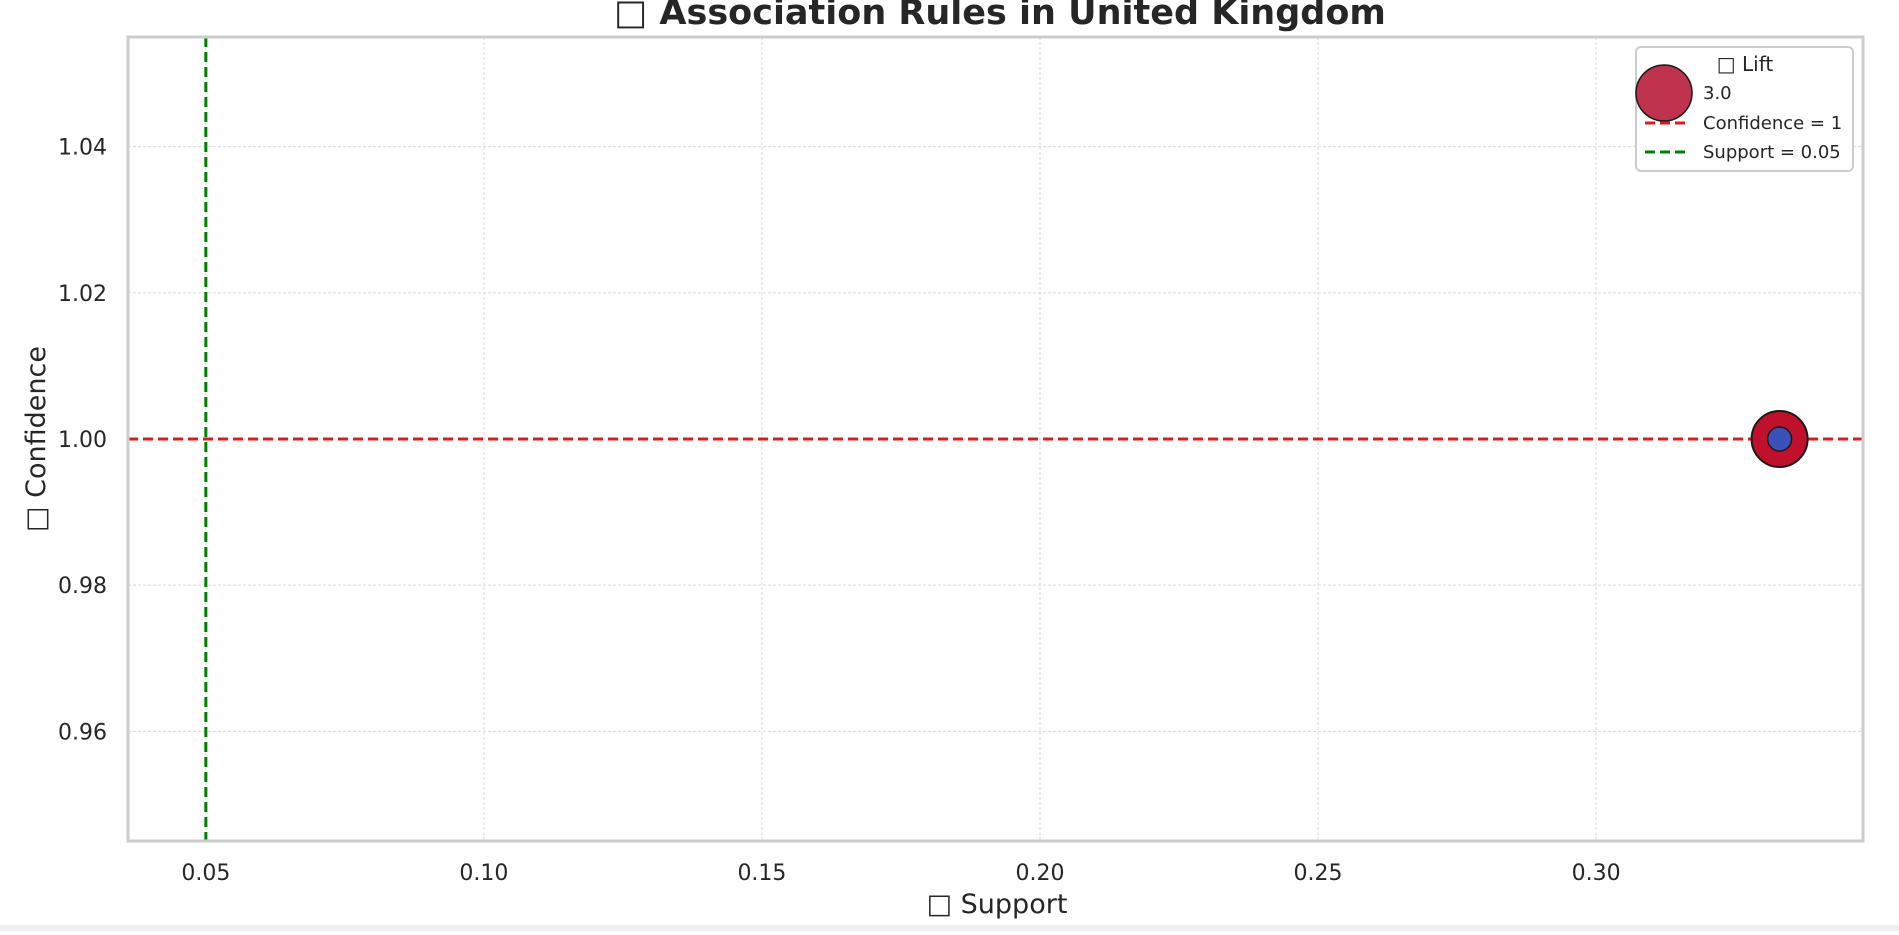  What do you see at coordinates (205, 873) in the screenshot?
I see `x-tick-label: 0.05` at bounding box center [205, 873].